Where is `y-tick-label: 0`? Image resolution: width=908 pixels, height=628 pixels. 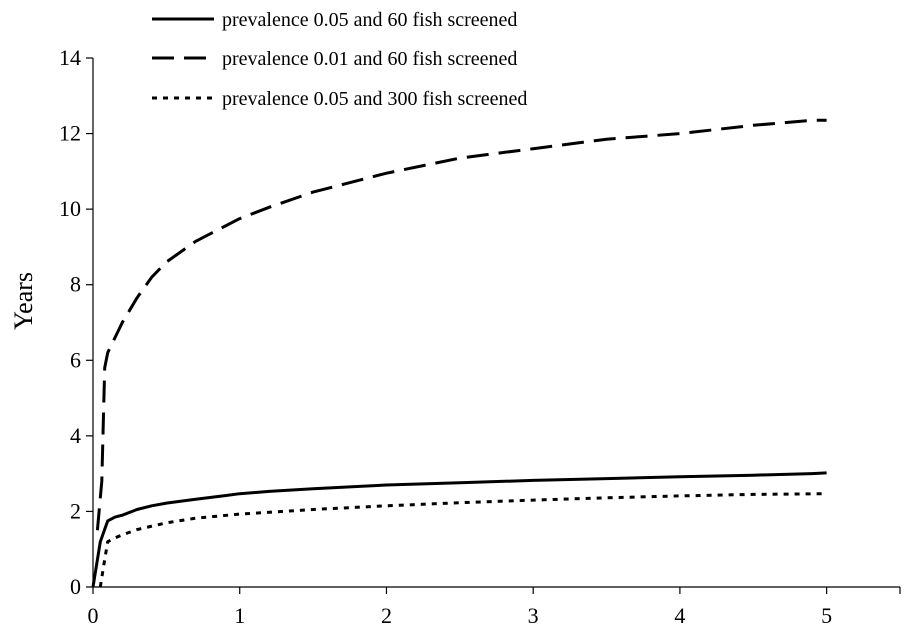
y-tick-label: 0 is located at coordinates (75, 586).